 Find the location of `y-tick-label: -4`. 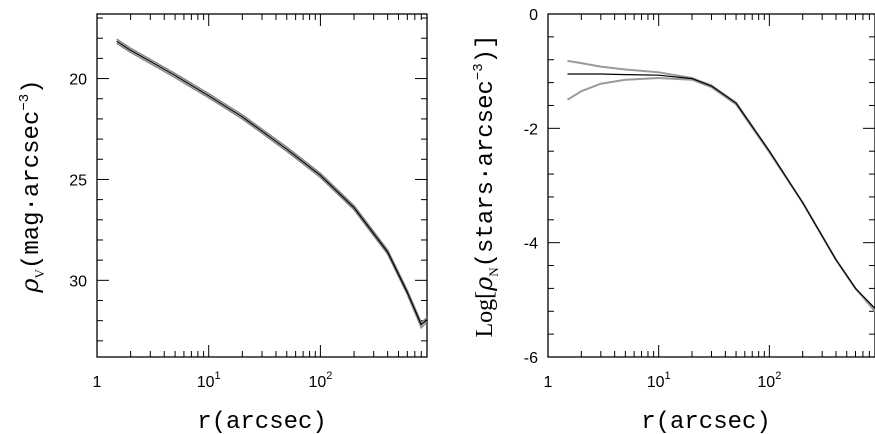

y-tick-label: -4 is located at coordinates (531, 244).